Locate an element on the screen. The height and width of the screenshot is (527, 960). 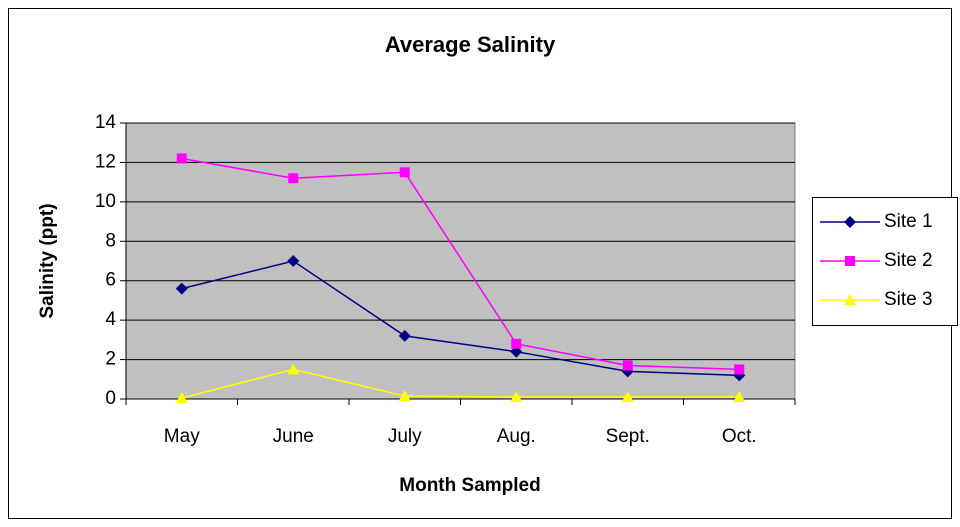
x-tick-label: Oct. is located at coordinates (739, 436).